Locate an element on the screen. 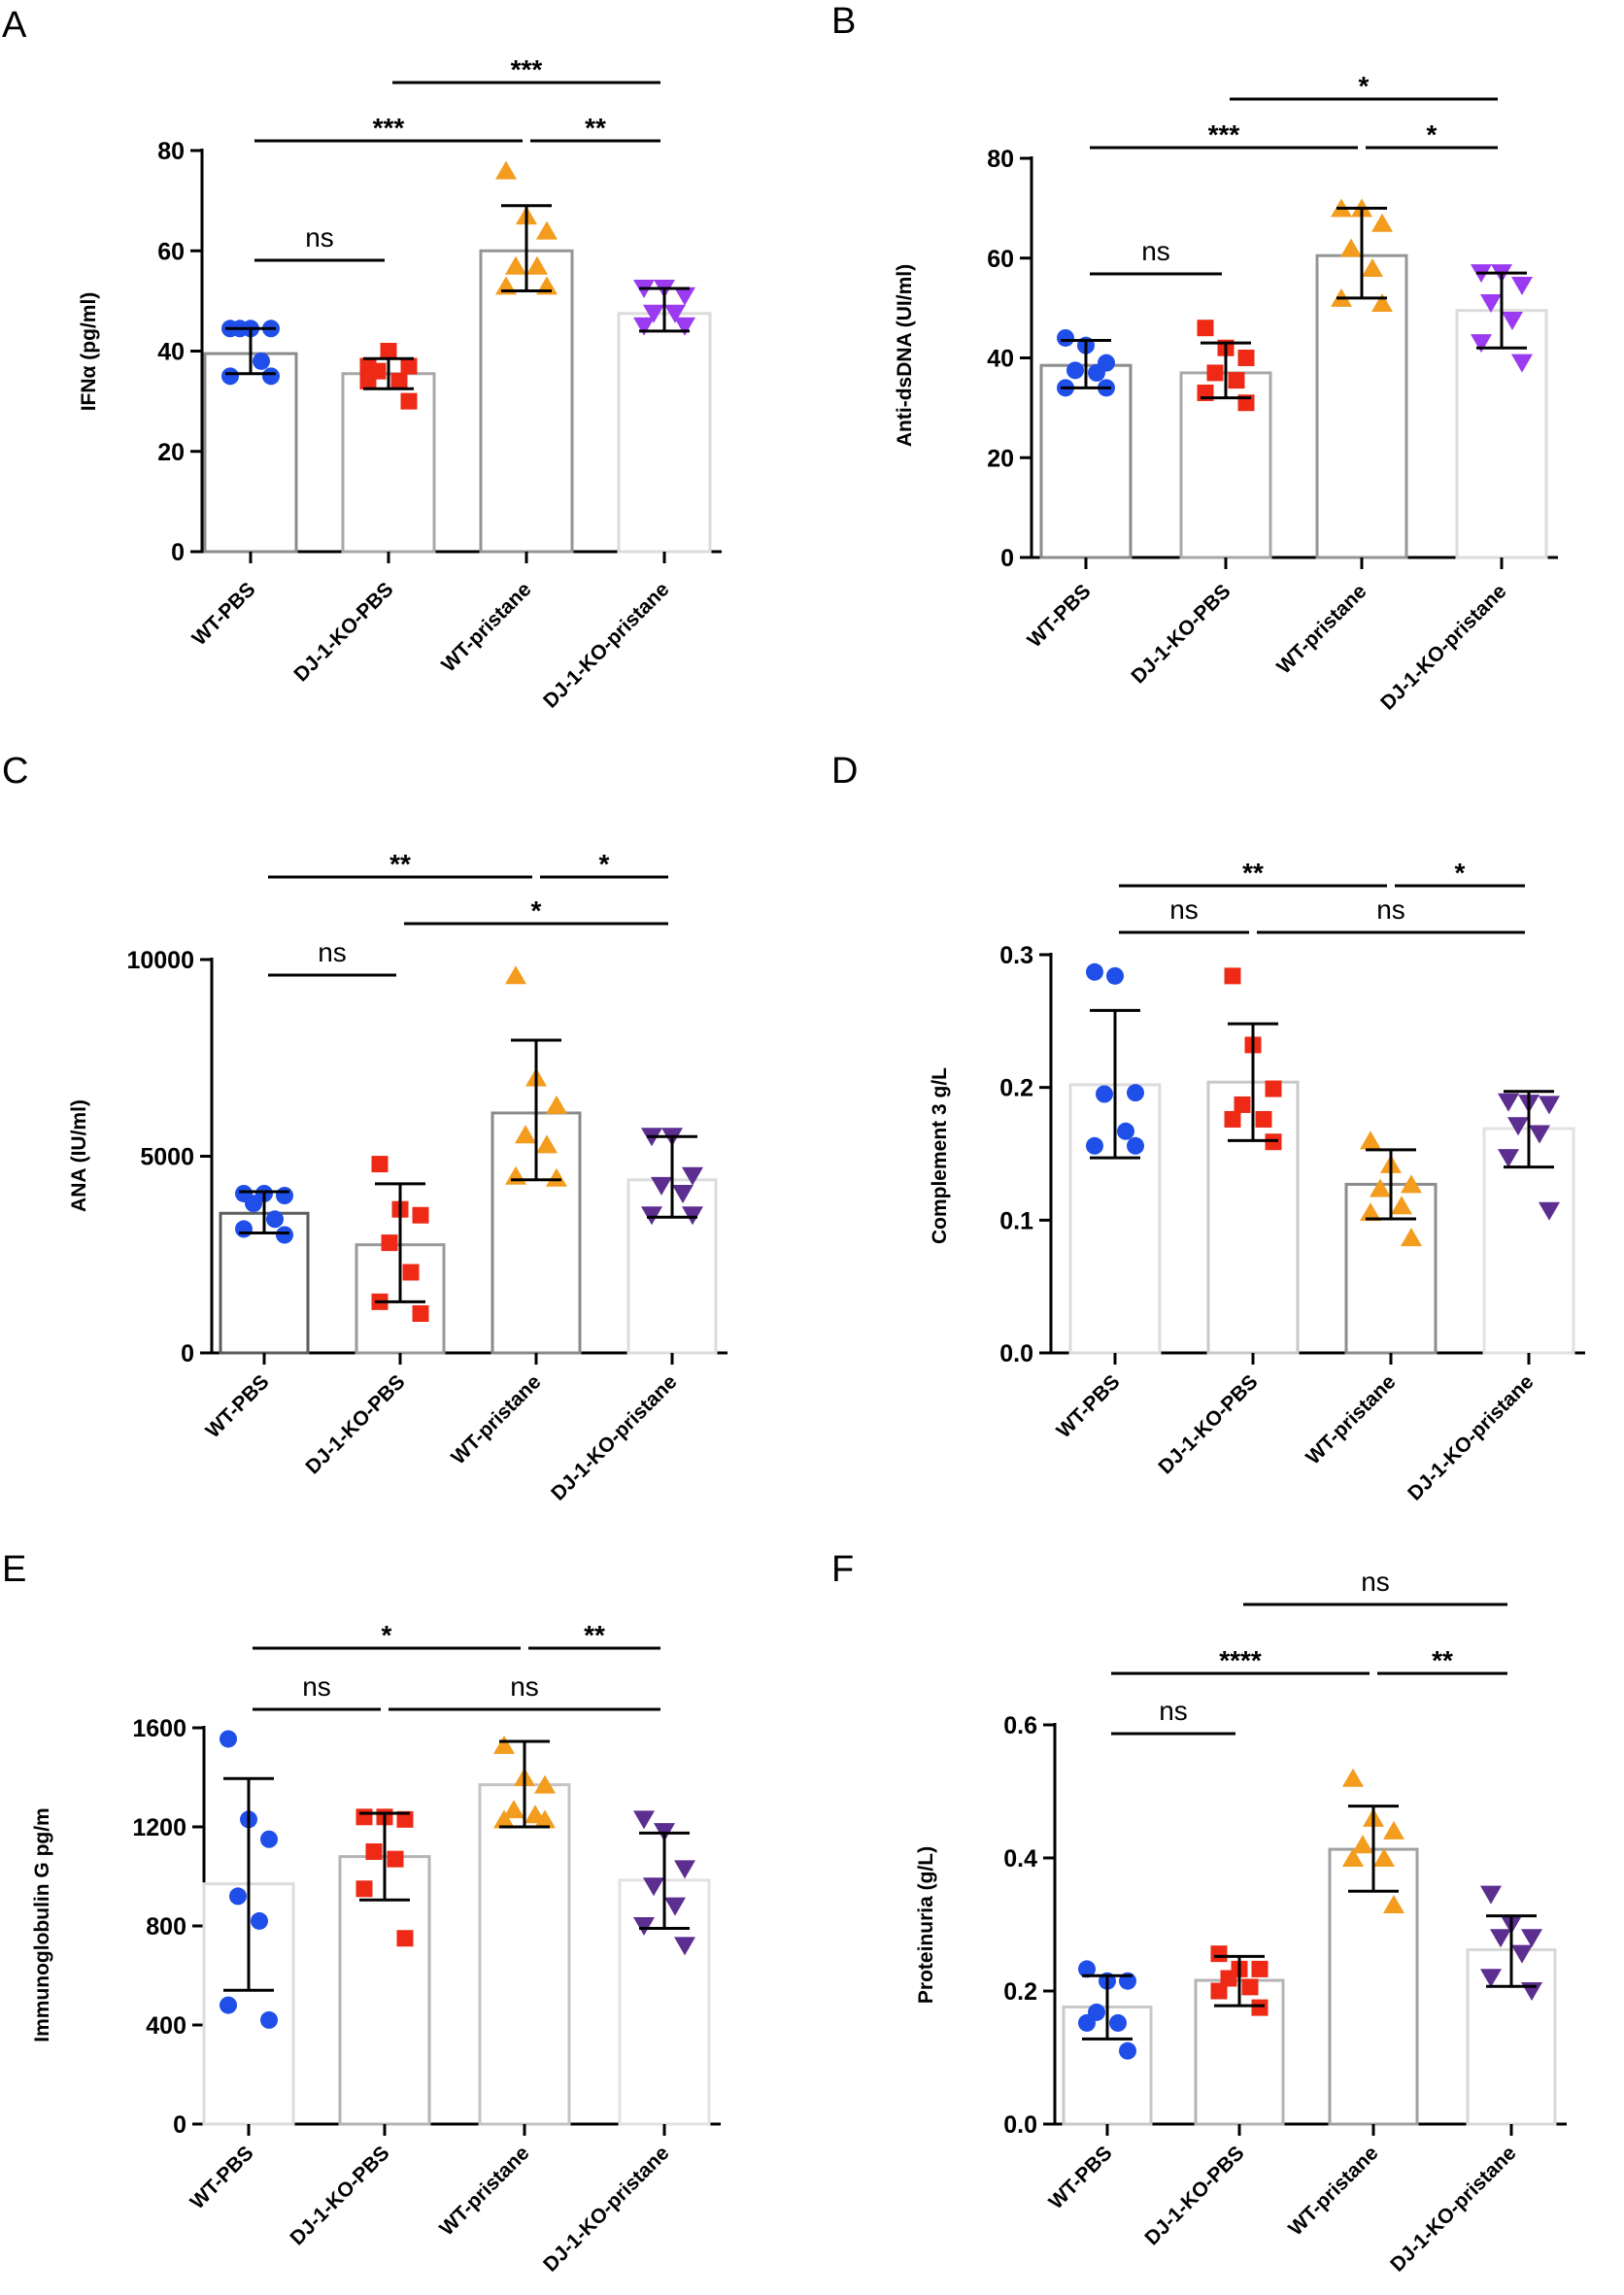 Image resolution: width=1624 pixels, height=2295 pixels. bar-wt-pbs is located at coordinates (250, 453).